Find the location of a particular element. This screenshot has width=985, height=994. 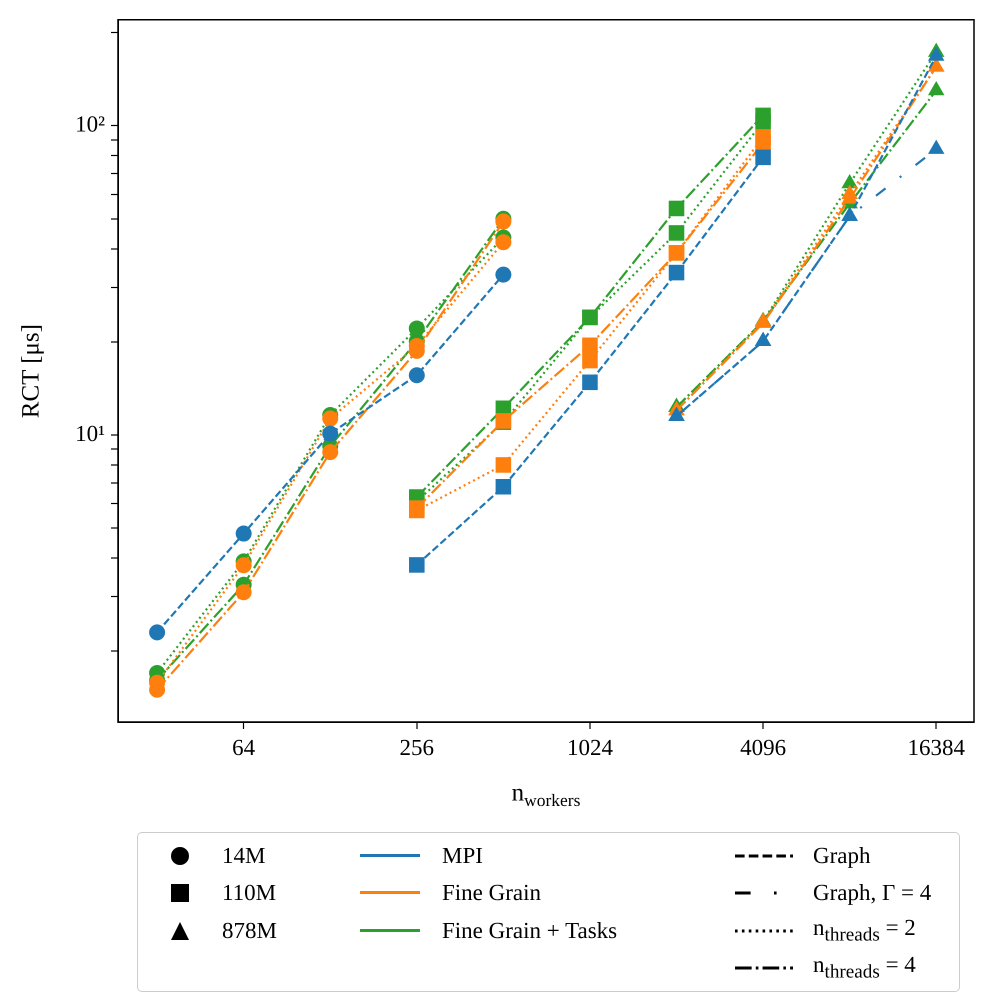

text: 14M is located at coordinates (244, 855).